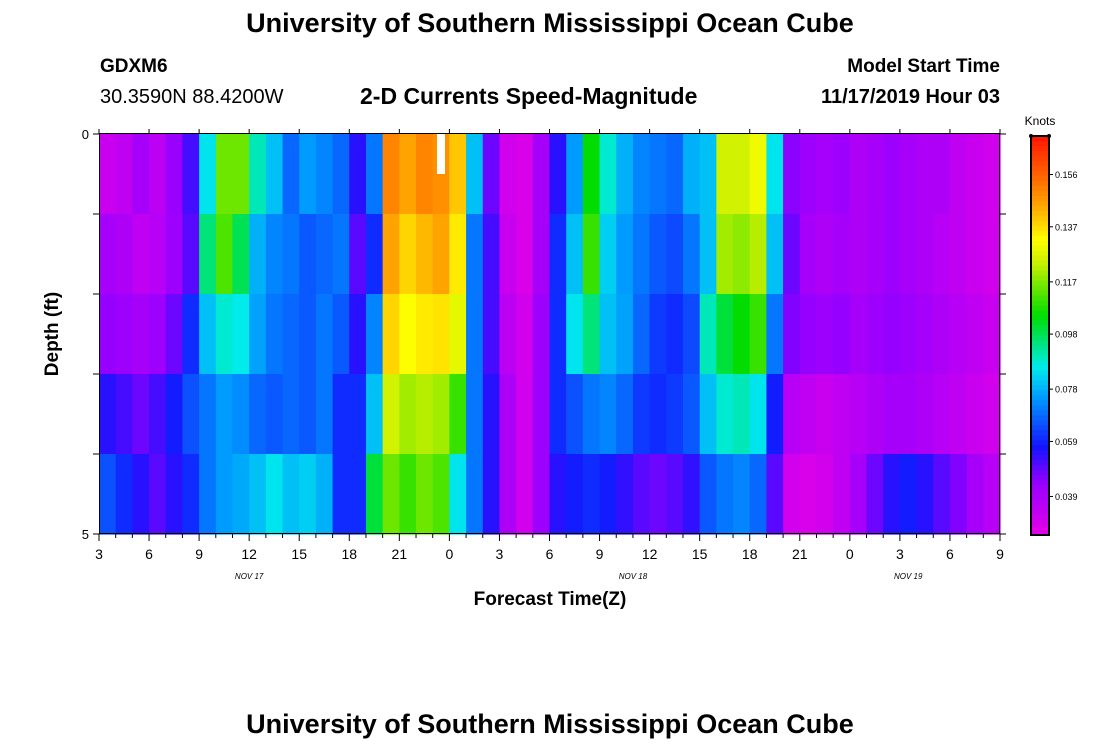 Image resolution: width=1100 pixels, height=750 pixels. Describe the element at coordinates (441, 154) in the screenshot. I see `data-gap-marker` at that location.